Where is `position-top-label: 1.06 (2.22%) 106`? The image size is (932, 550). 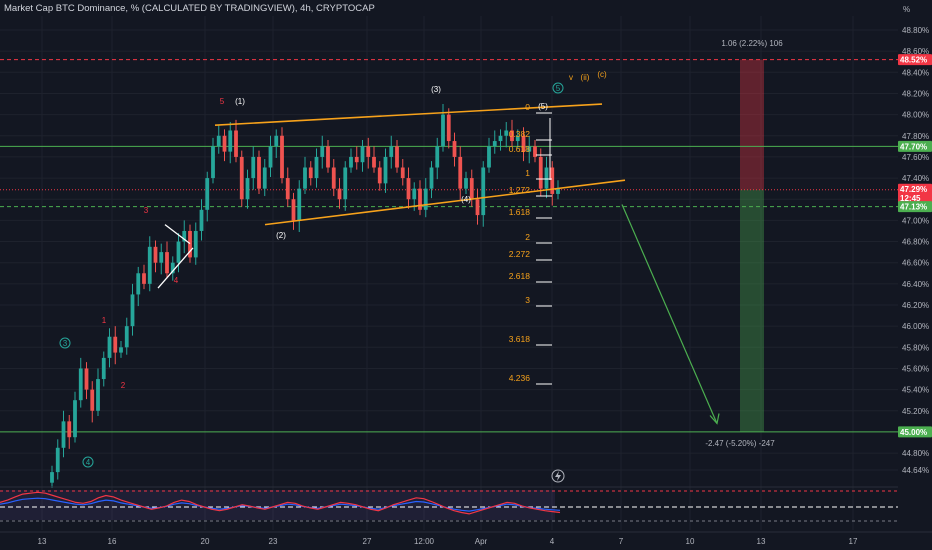
position-top-label: 1.06 (2.22%) 106 is located at coordinates (752, 43).